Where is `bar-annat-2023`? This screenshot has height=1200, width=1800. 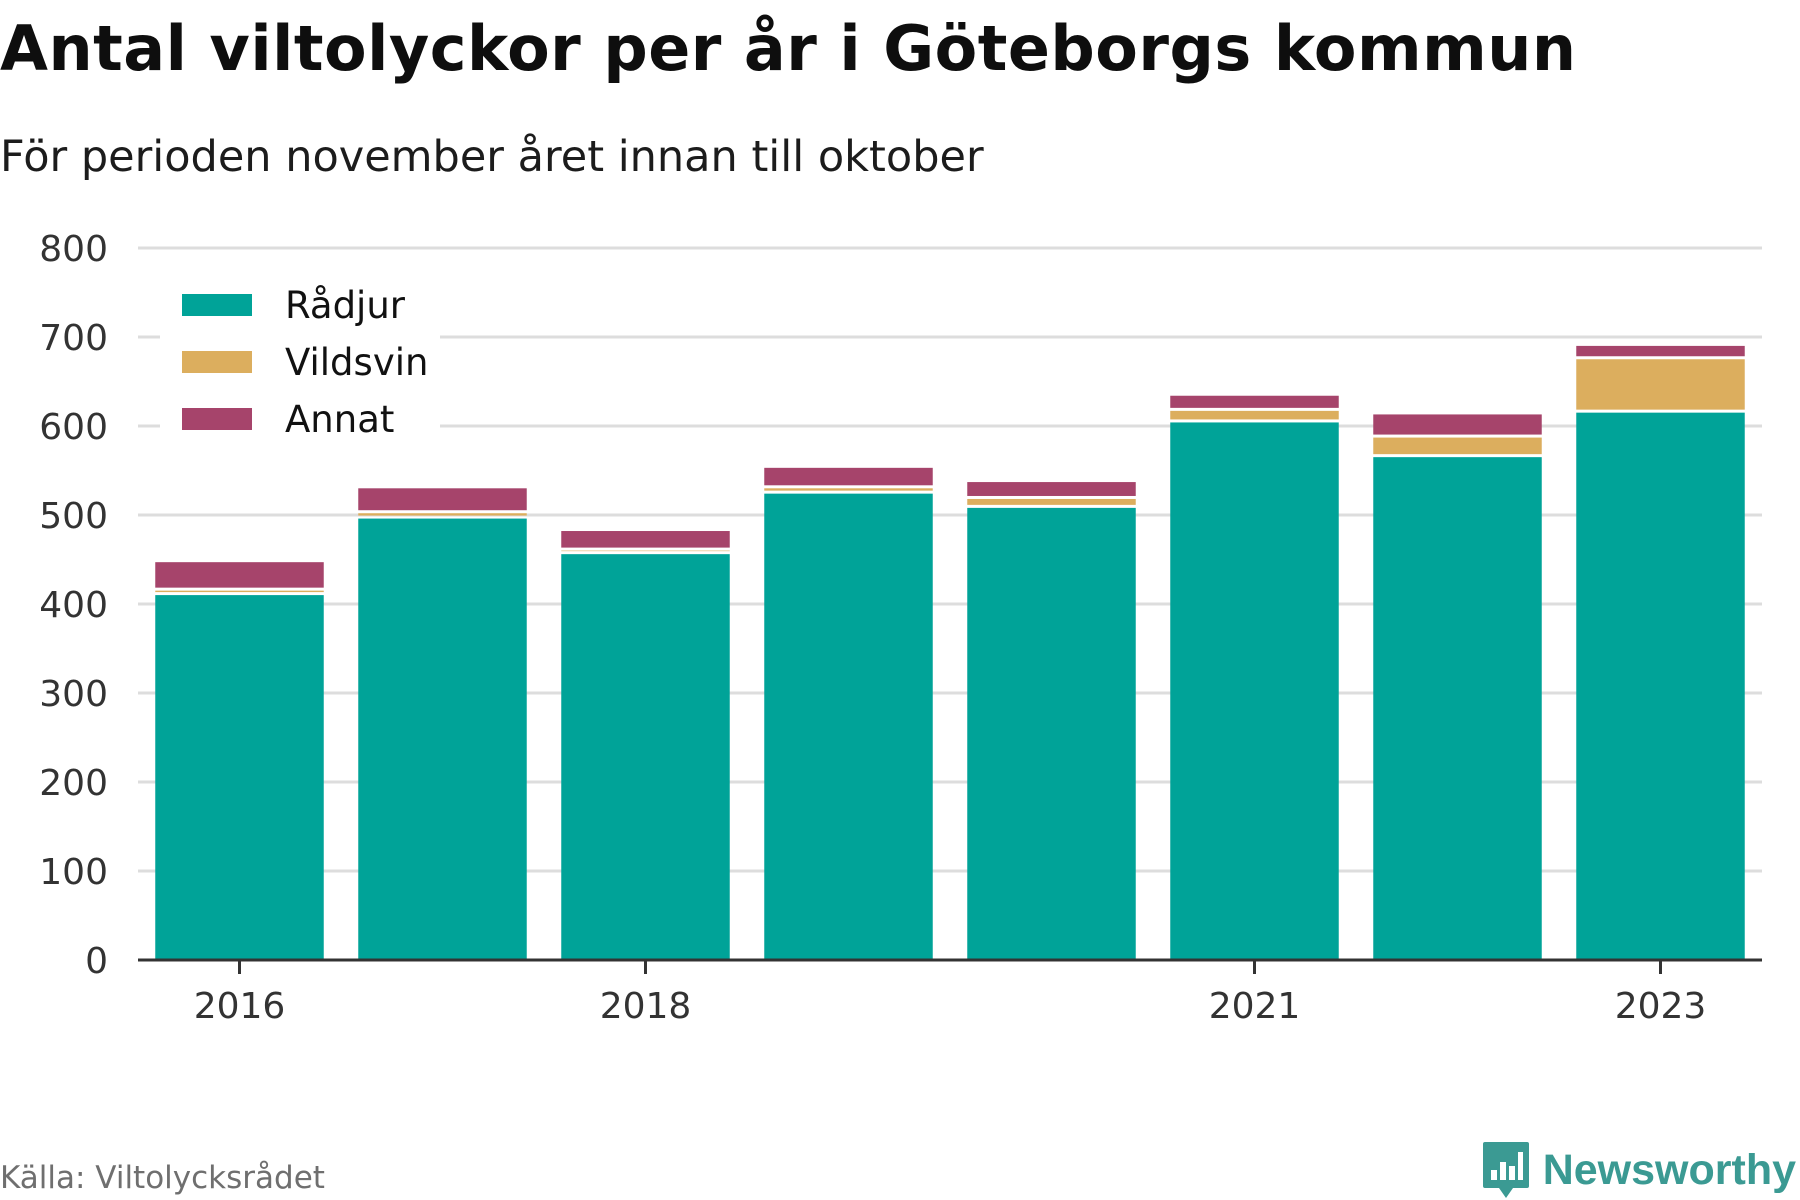
bar-annat-2023 is located at coordinates (1660, 351).